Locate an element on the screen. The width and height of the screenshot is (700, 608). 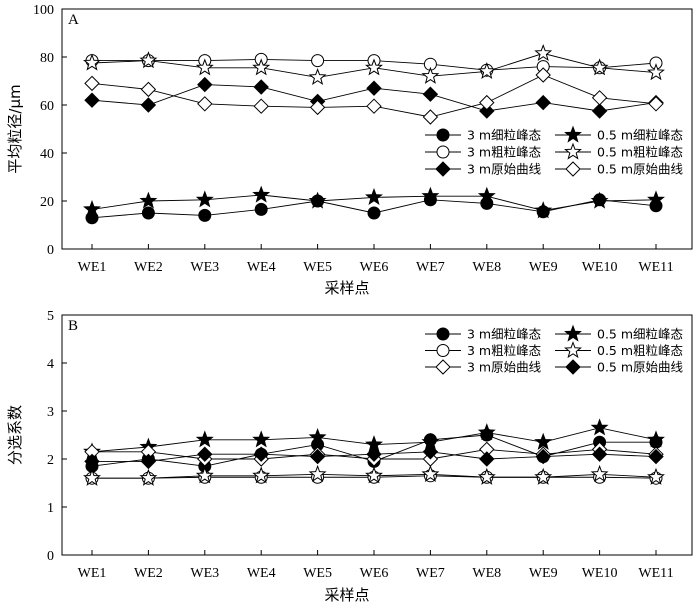
x-tick-label: WE5 is located at coordinates (317, 573).